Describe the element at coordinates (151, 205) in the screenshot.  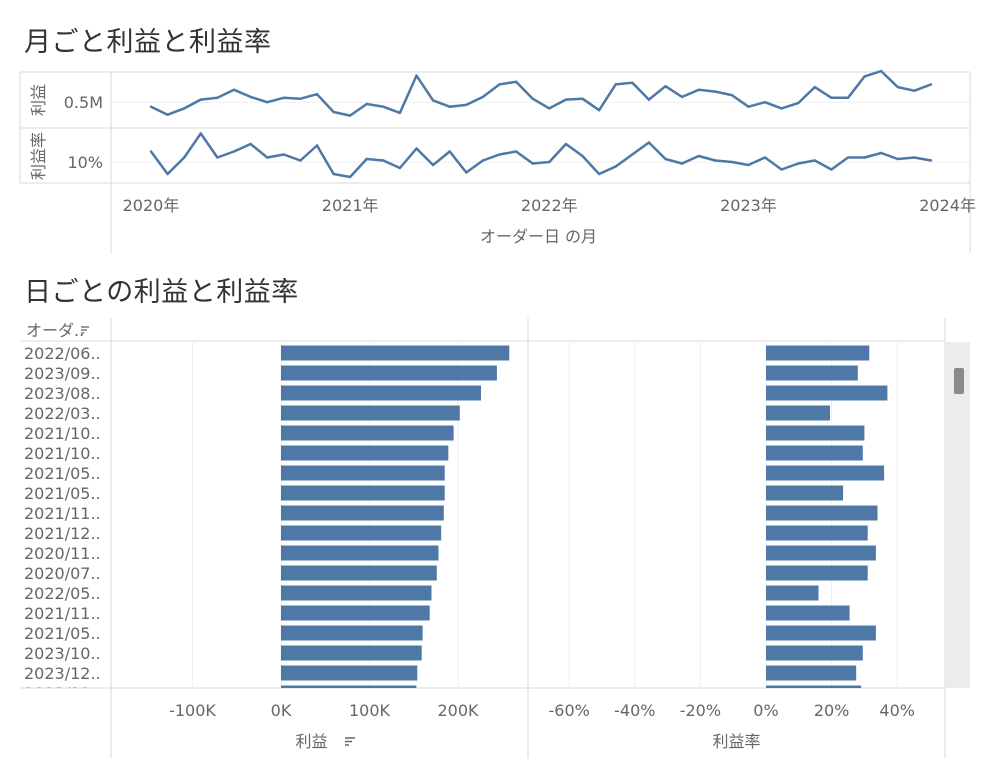
I see `top-x-tick-label: 2020年` at that location.